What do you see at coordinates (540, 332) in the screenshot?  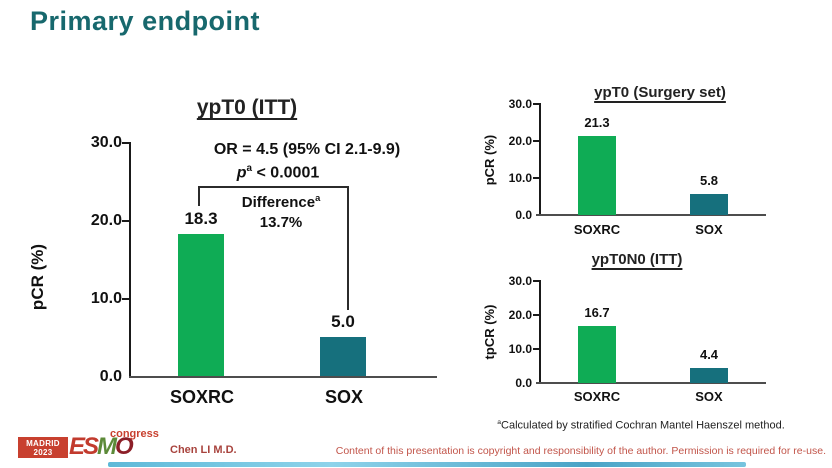 I see `y-axis-line-tpcr` at bounding box center [540, 332].